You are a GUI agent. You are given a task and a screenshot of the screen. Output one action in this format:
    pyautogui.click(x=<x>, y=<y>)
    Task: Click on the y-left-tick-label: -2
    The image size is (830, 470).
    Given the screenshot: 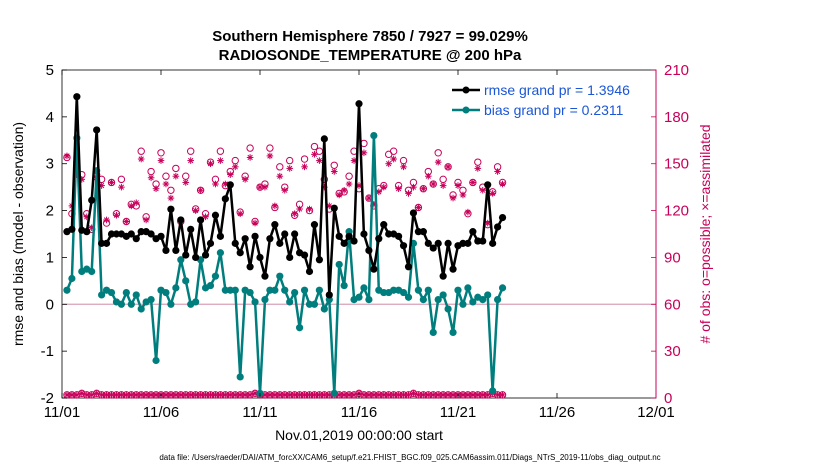 What is the action you would take?
    pyautogui.click(x=47, y=398)
    